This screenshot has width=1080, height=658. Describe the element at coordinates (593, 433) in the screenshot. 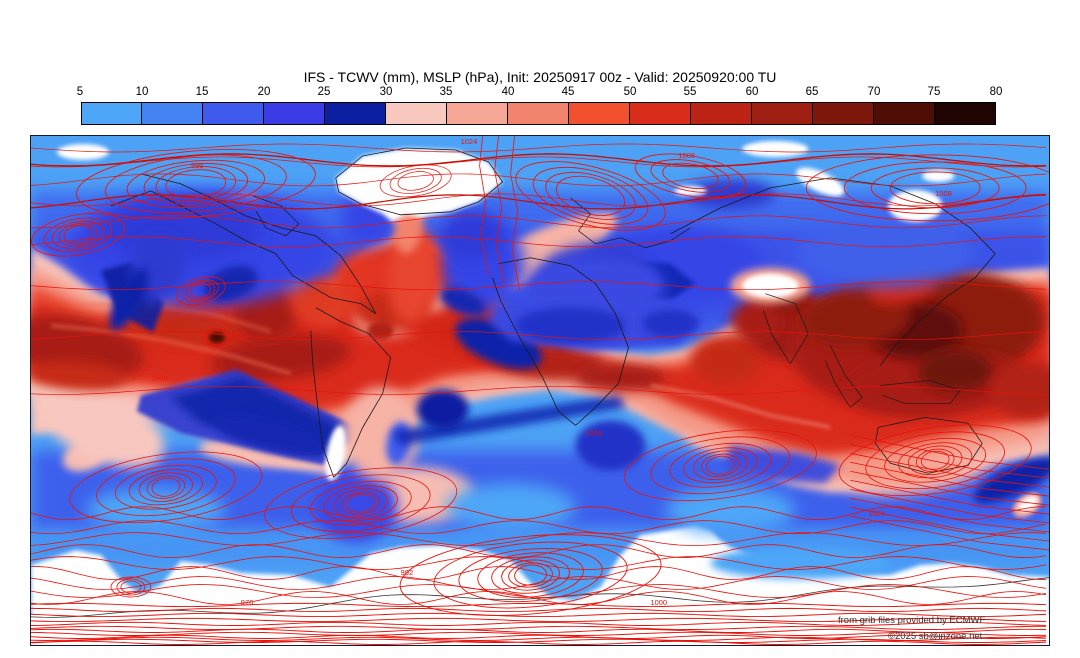

I see `svg-text: 1016` at that location.